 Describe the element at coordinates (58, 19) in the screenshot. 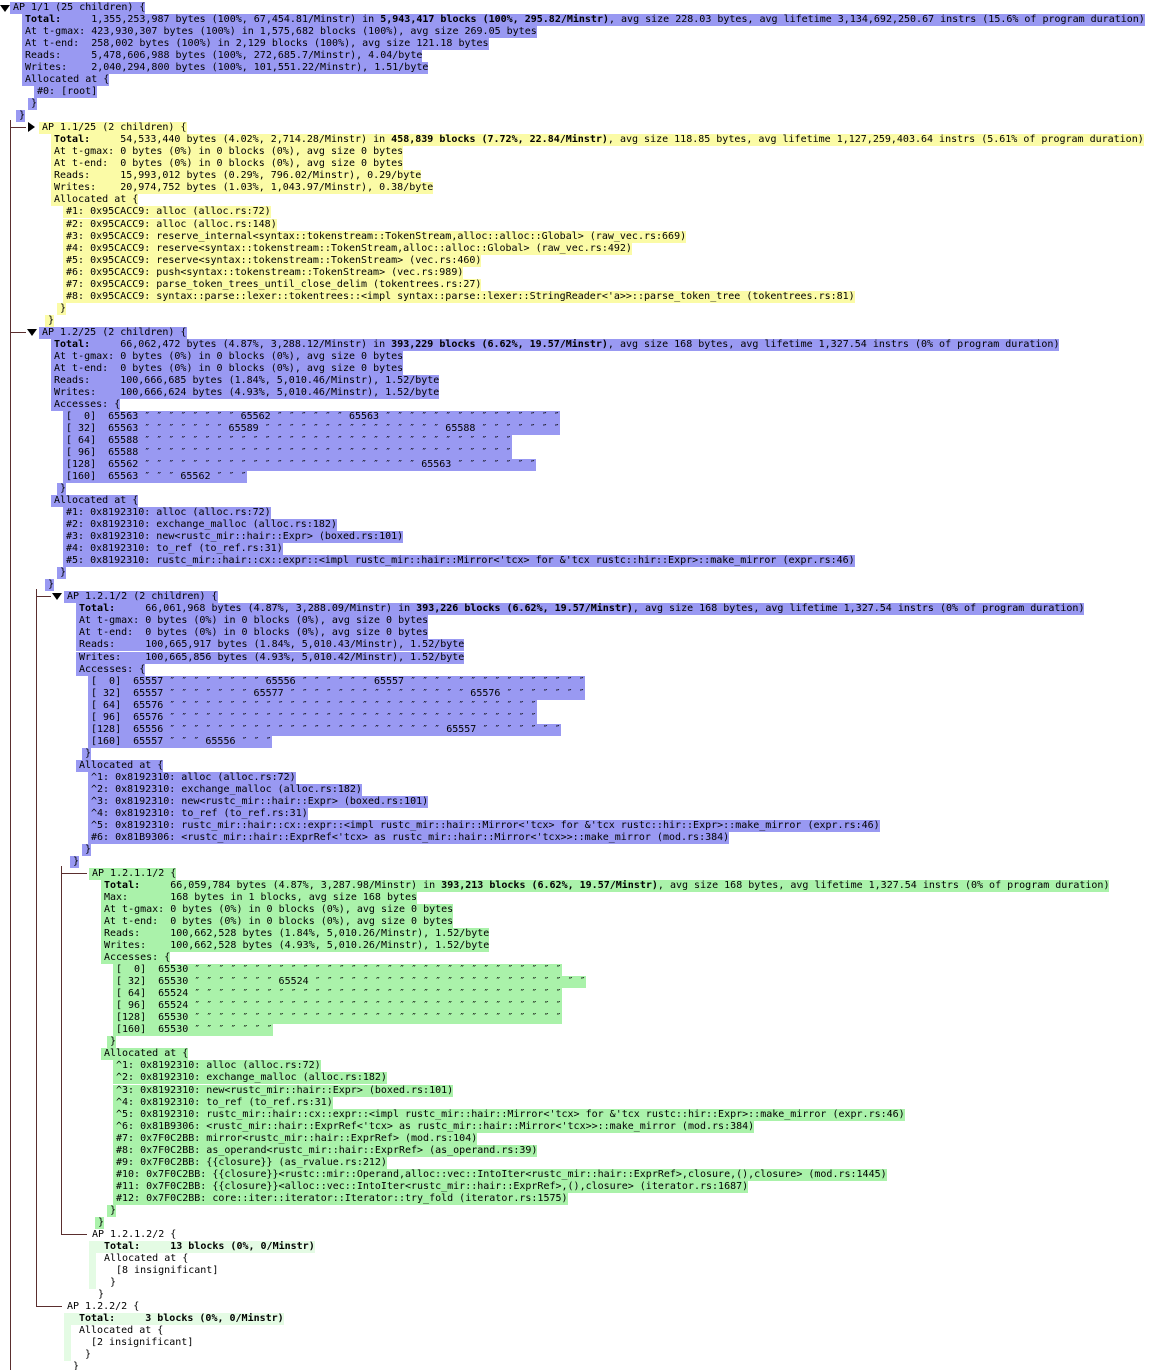

I see `ap-1-stat-text: Total:` at that location.